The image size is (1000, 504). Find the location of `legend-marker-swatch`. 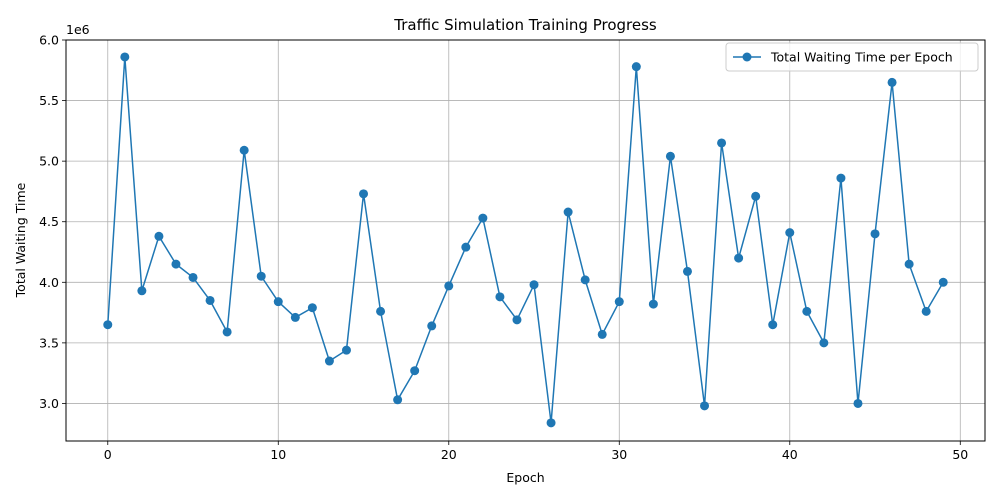

legend-marker-swatch is located at coordinates (747, 57).